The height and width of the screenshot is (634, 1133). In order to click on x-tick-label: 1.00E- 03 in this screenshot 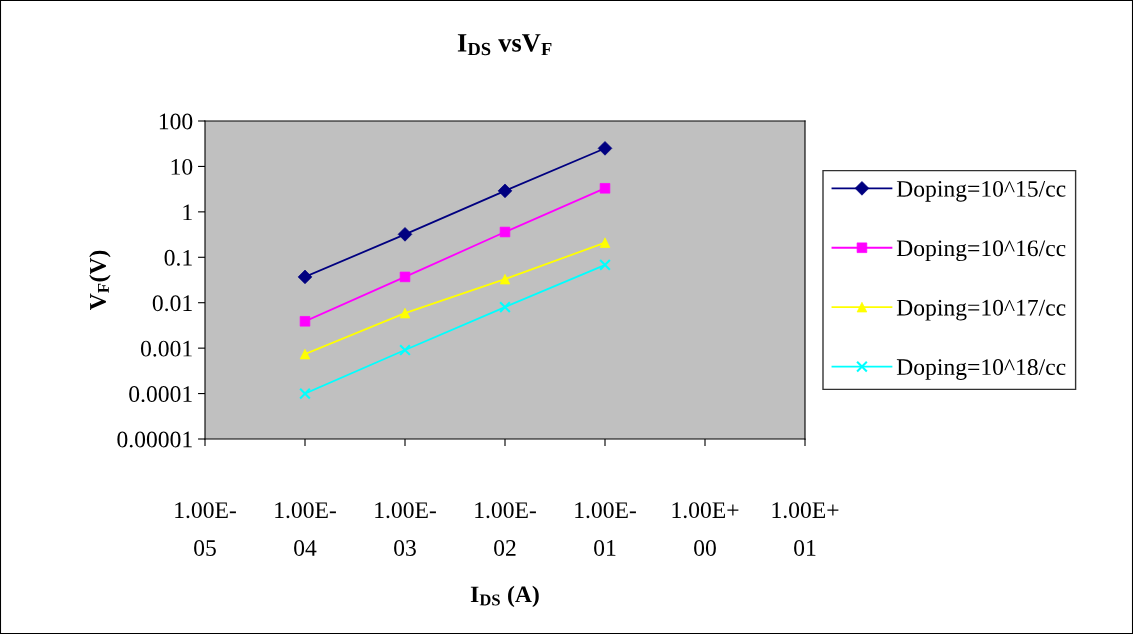, I will do `click(405, 529)`.